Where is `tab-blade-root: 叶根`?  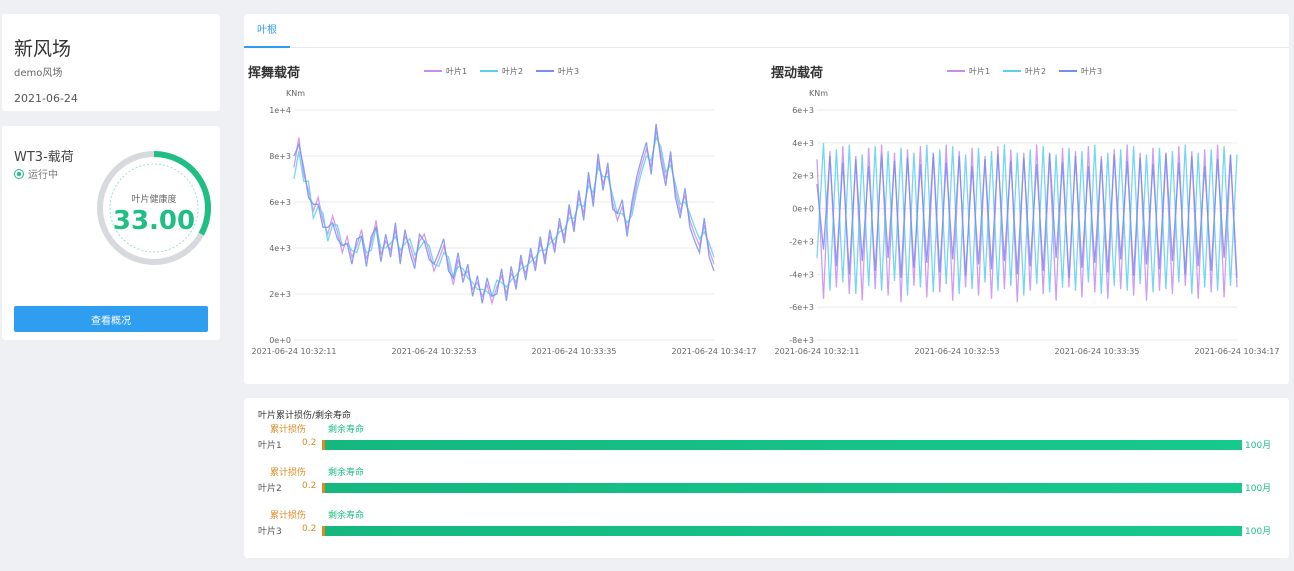 tab-blade-root: 叶根 is located at coordinates (267, 31).